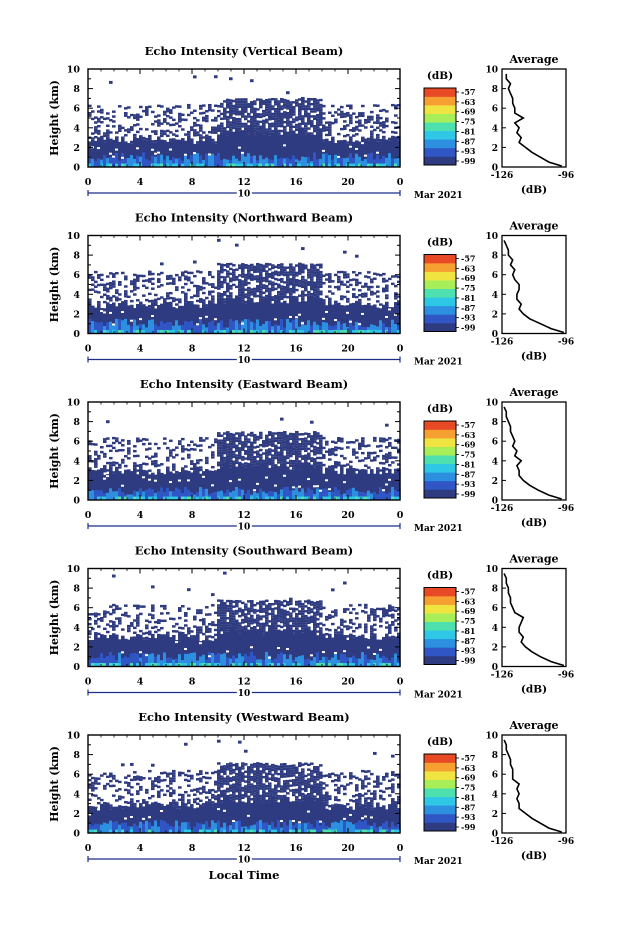  I want to click on colorbar-tick-label: -63, so click(468, 268).